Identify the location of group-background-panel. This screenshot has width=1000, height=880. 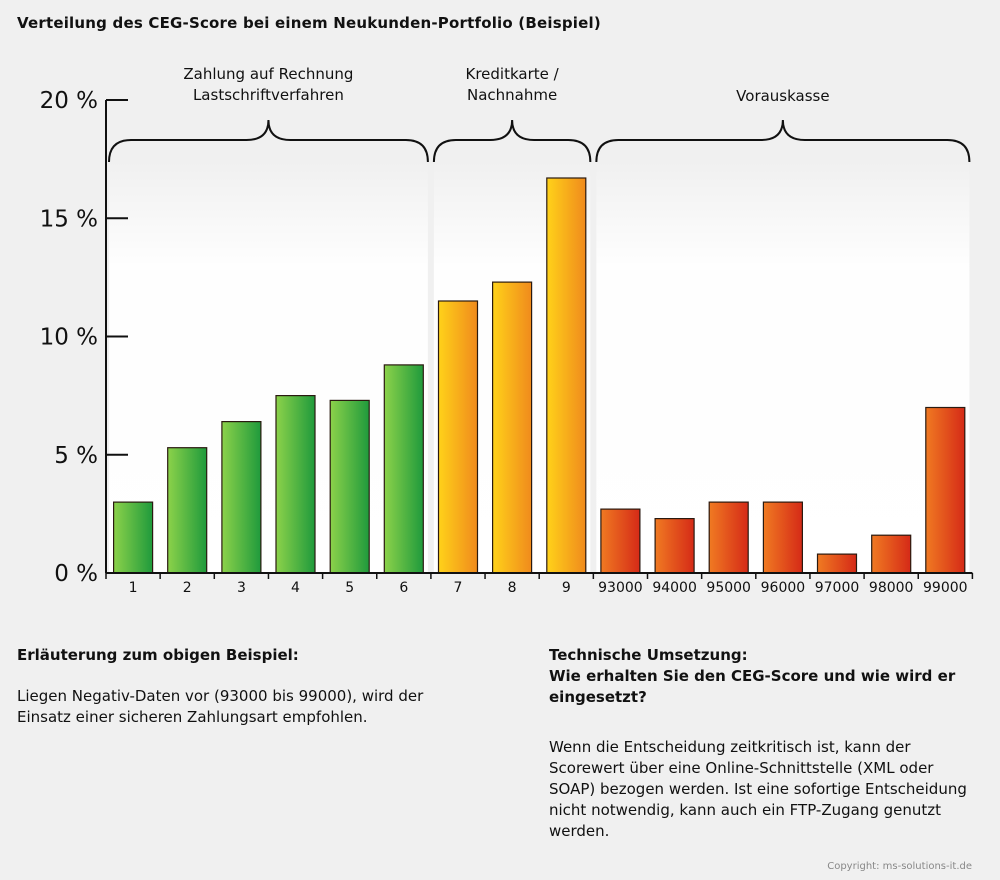
(268, 366).